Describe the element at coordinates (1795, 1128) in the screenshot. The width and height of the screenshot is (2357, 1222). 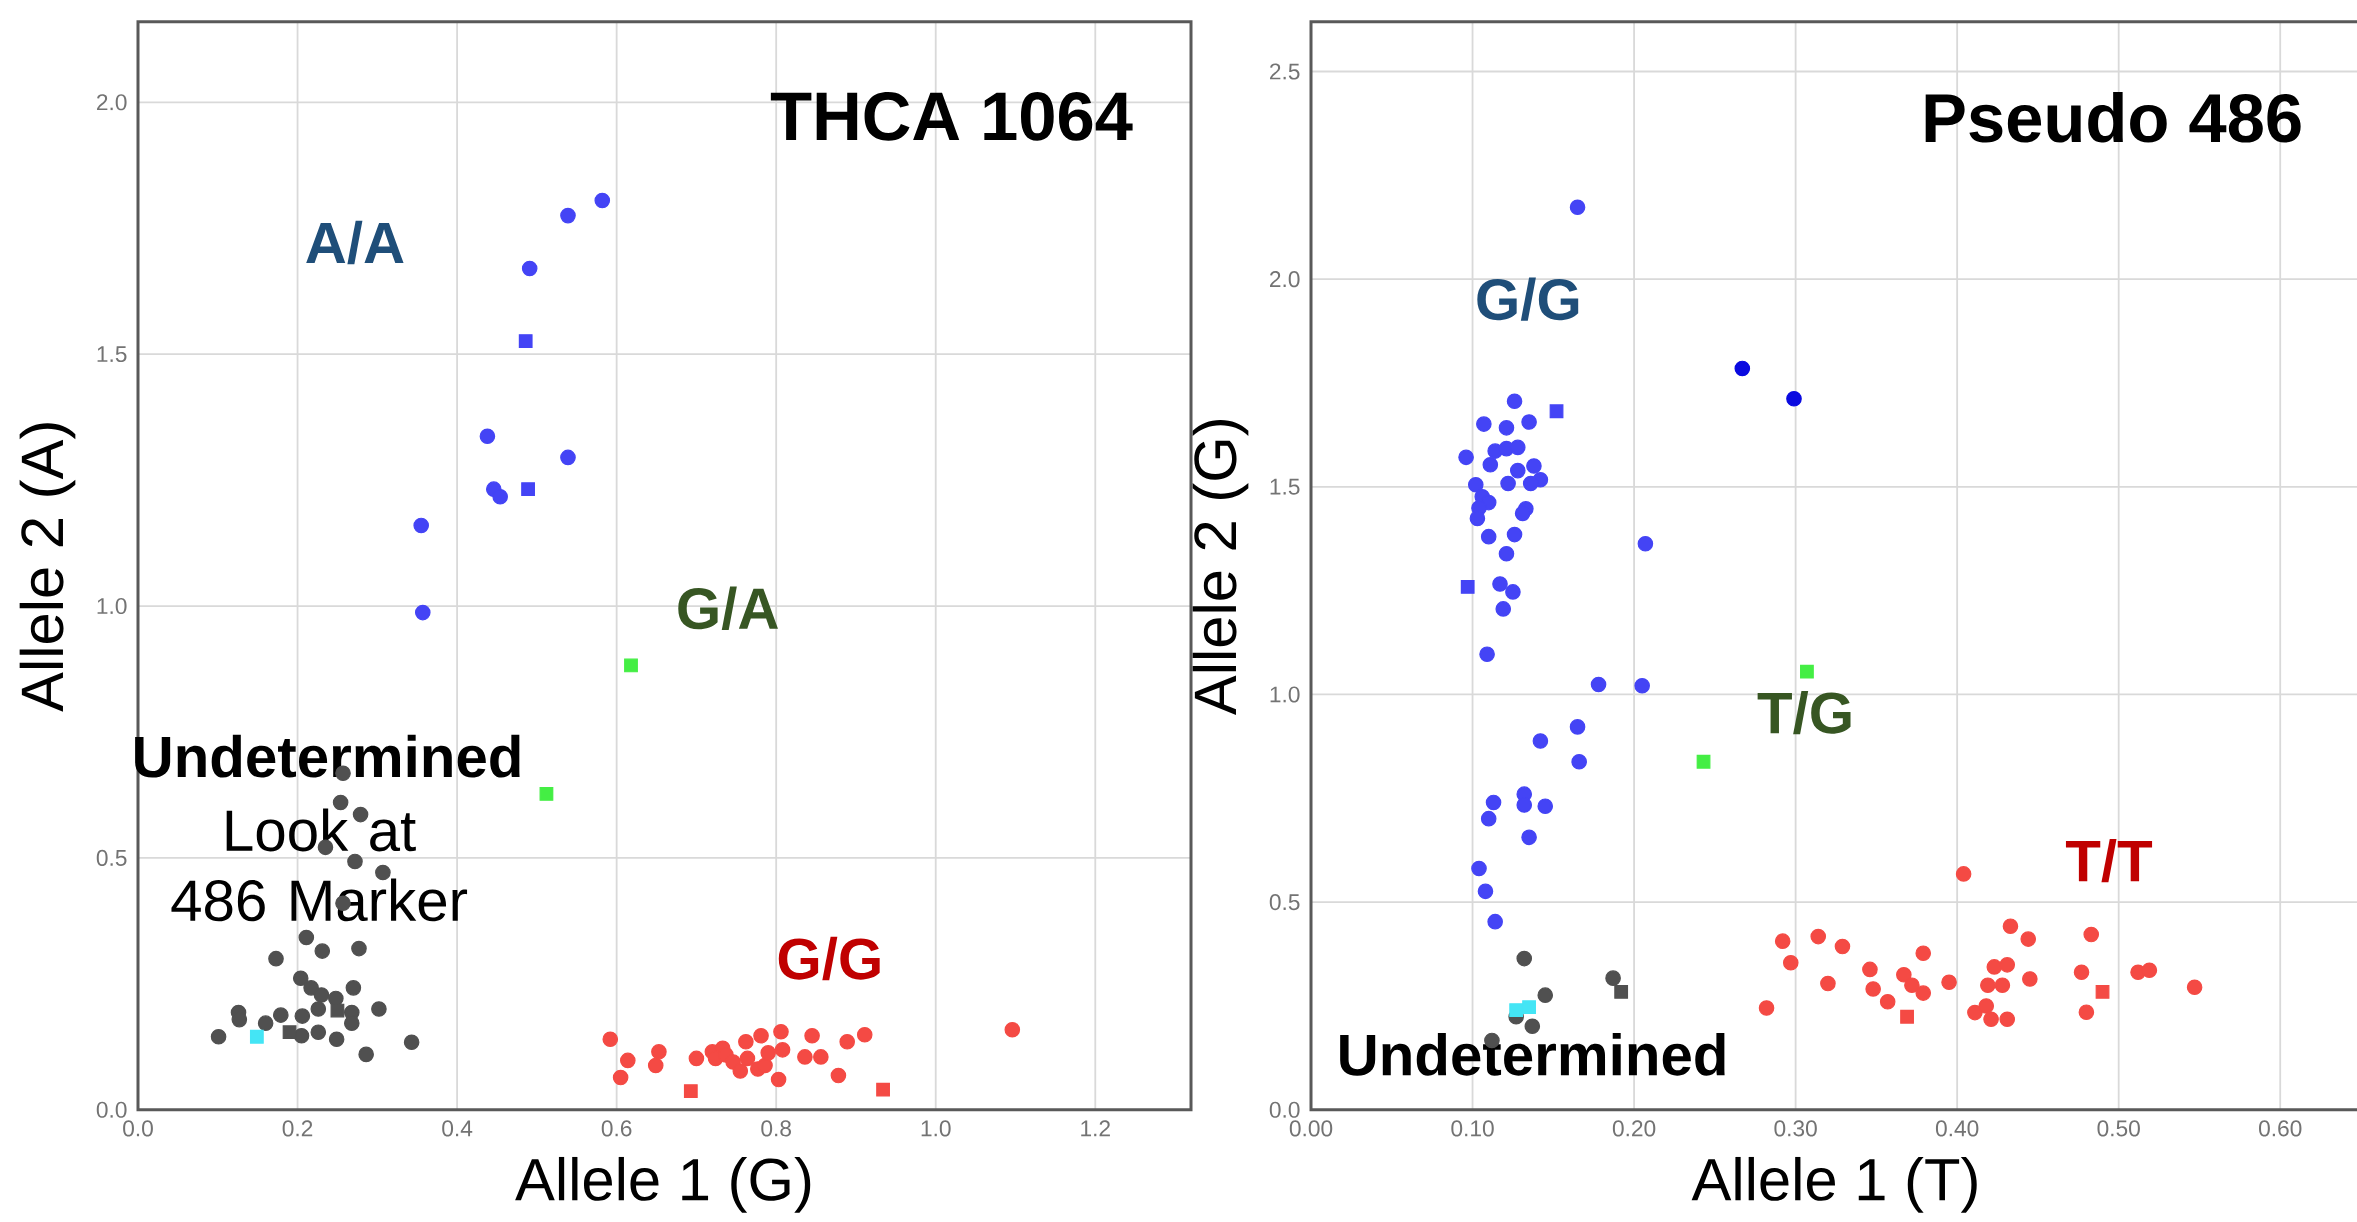
I see `x-tick-label: 0.30` at that location.